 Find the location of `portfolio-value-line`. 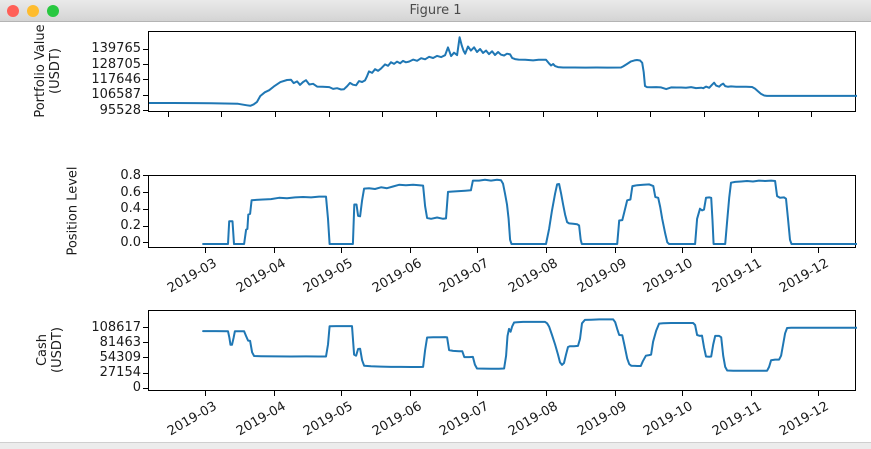

portfolio-value-line is located at coordinates (503, 71).